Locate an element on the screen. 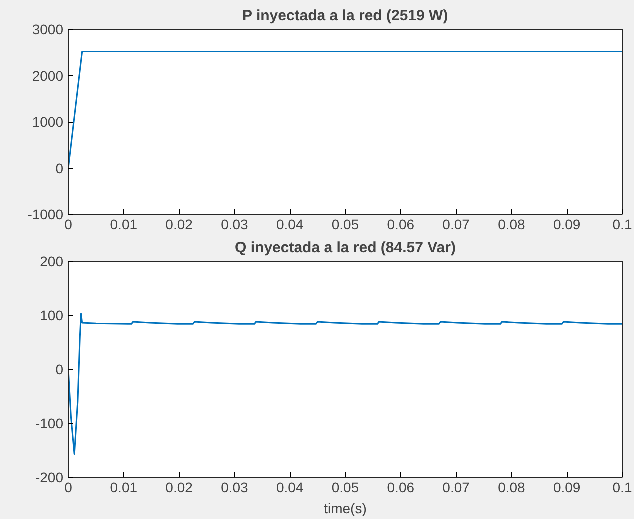  y-tick-label: -200 is located at coordinates (49, 478).